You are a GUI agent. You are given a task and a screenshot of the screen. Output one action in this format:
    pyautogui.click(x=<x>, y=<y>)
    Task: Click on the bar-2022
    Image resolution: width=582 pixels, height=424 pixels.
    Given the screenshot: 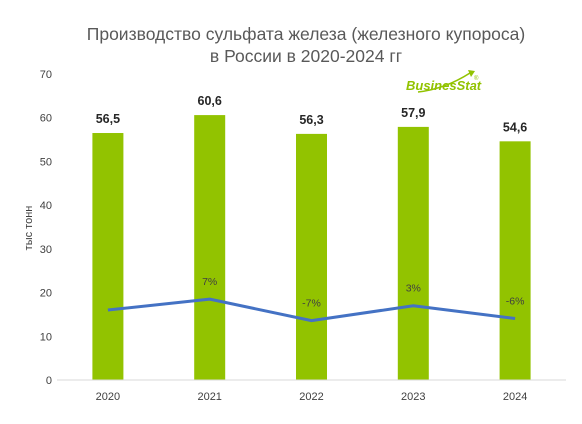 What is the action you would take?
    pyautogui.click(x=311, y=256)
    